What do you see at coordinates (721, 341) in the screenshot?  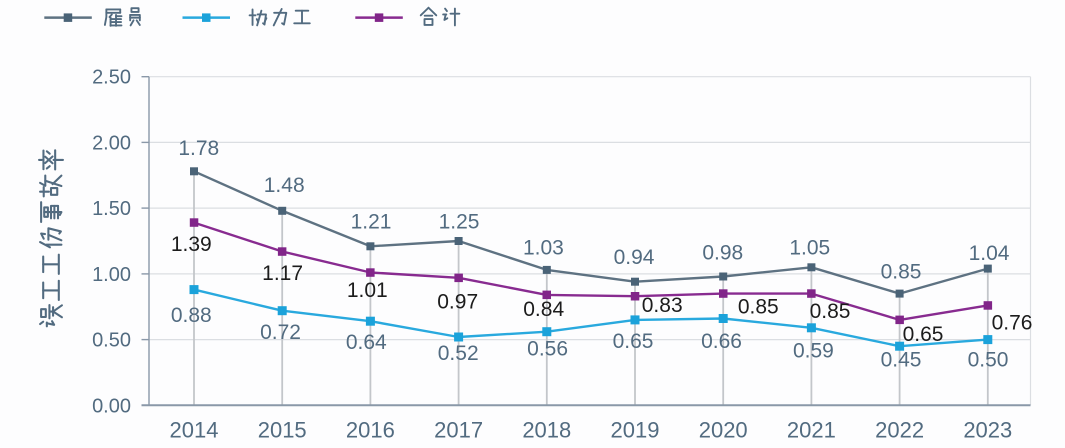 I see `svg-text: 0.66` at bounding box center [721, 341].